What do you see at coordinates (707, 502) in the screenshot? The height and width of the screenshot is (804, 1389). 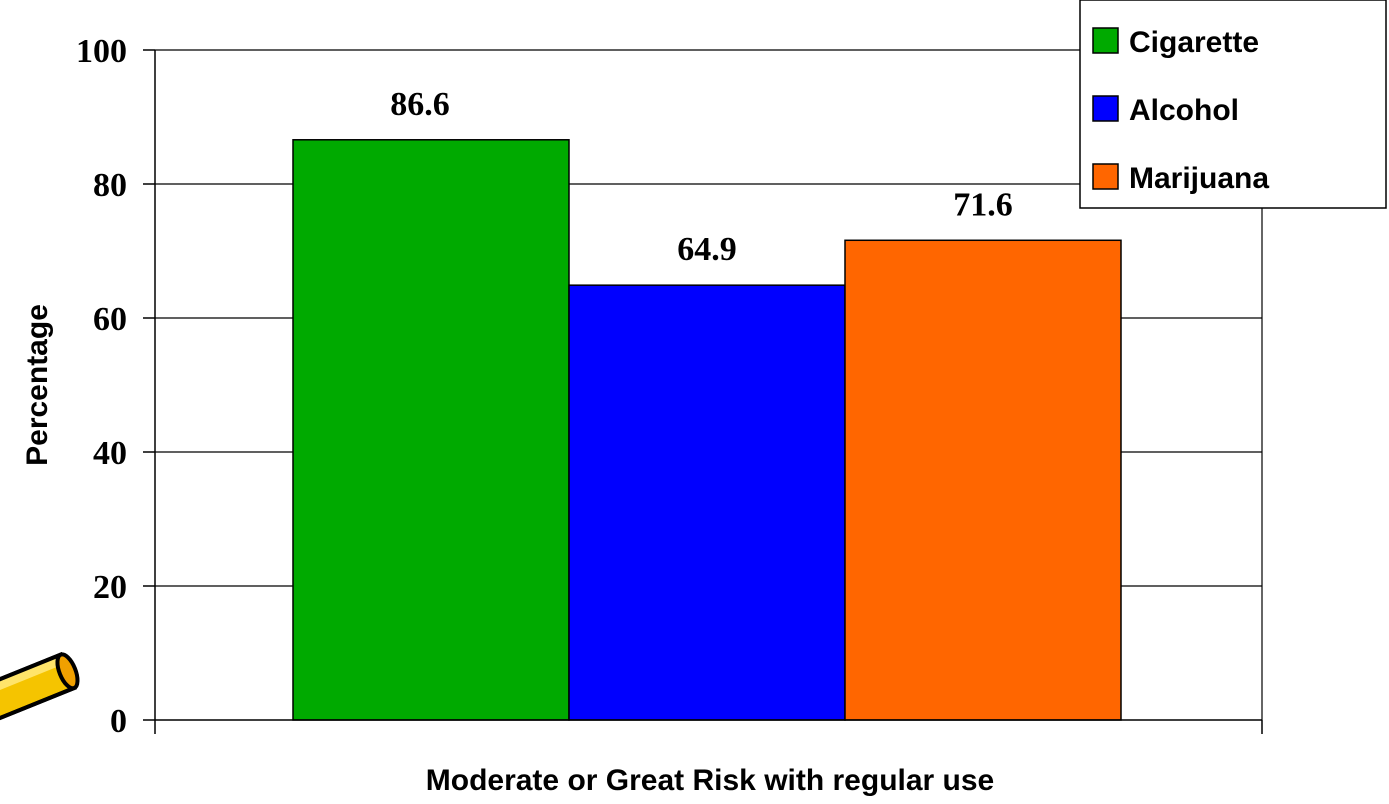 I see `bar-alcohol` at bounding box center [707, 502].